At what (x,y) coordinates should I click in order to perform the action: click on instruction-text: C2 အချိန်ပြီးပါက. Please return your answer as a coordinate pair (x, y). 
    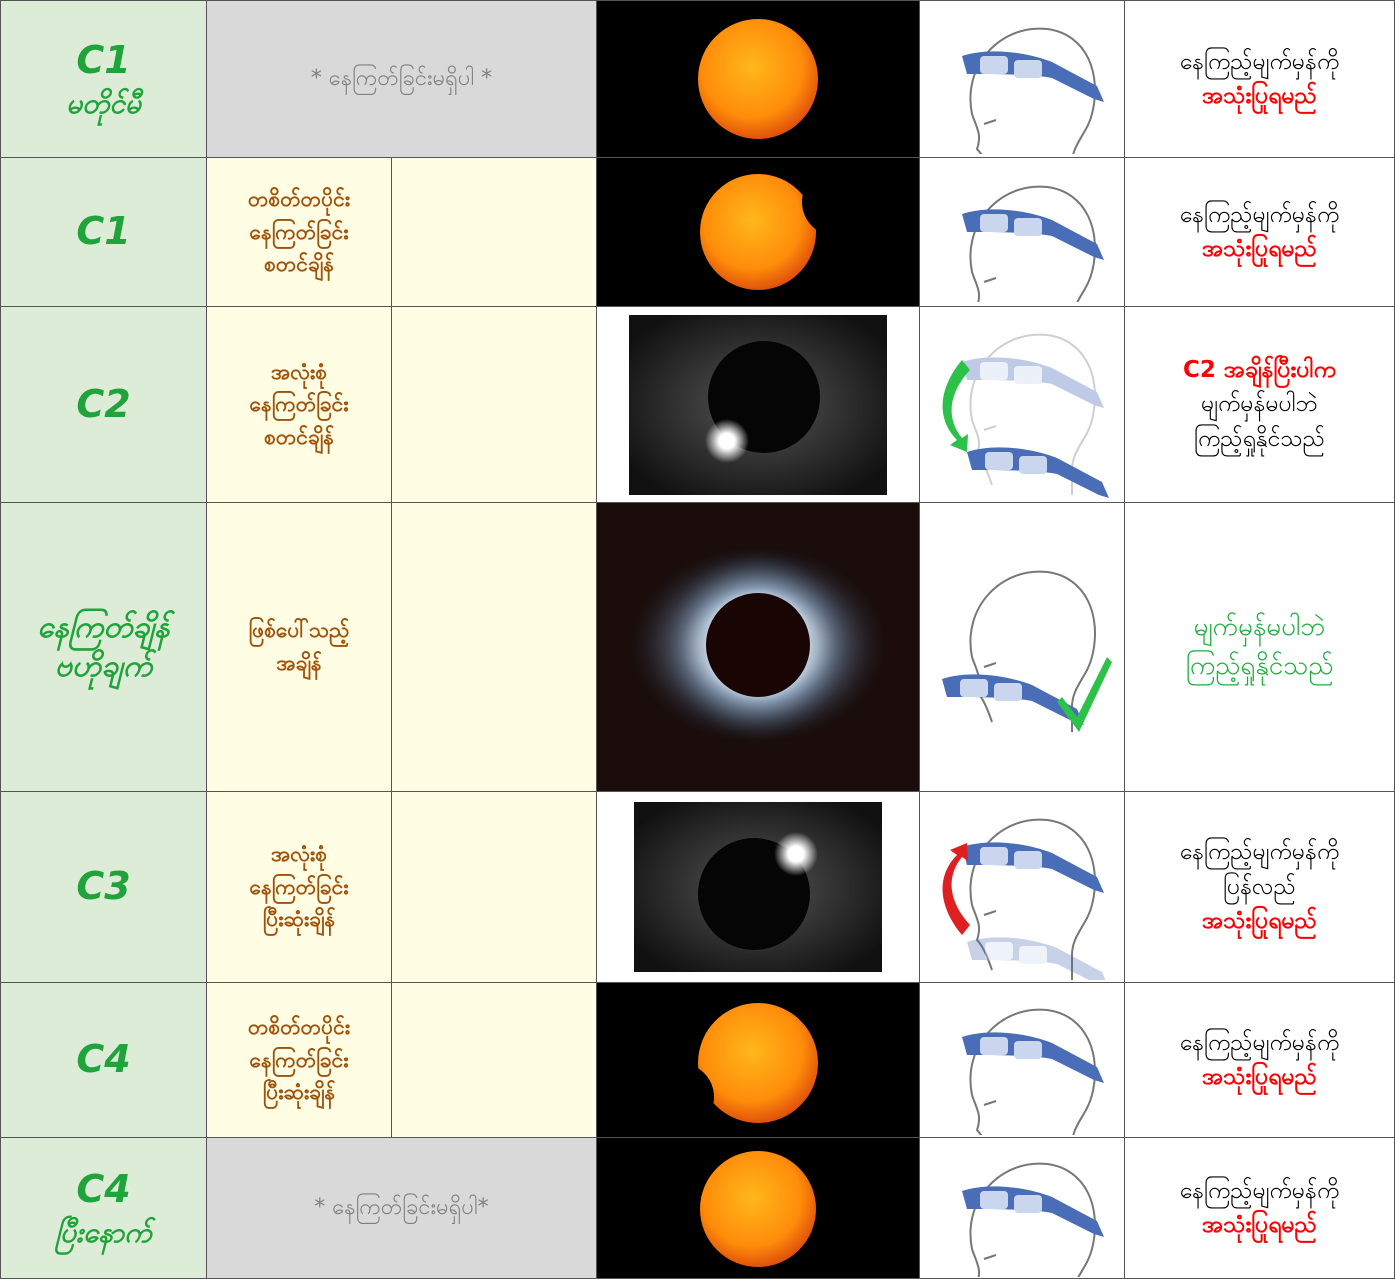
    Looking at the image, I should click on (1259, 369).